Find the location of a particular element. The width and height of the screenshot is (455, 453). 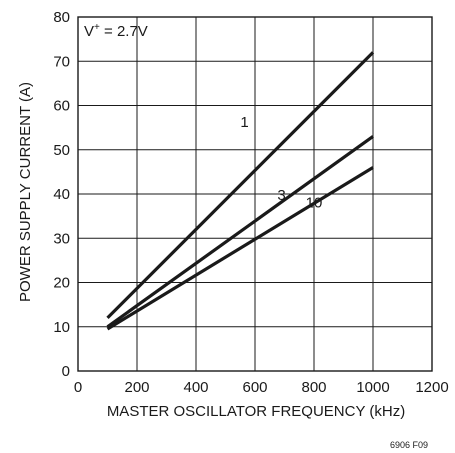

y-tick-label: 20 is located at coordinates (61, 283).